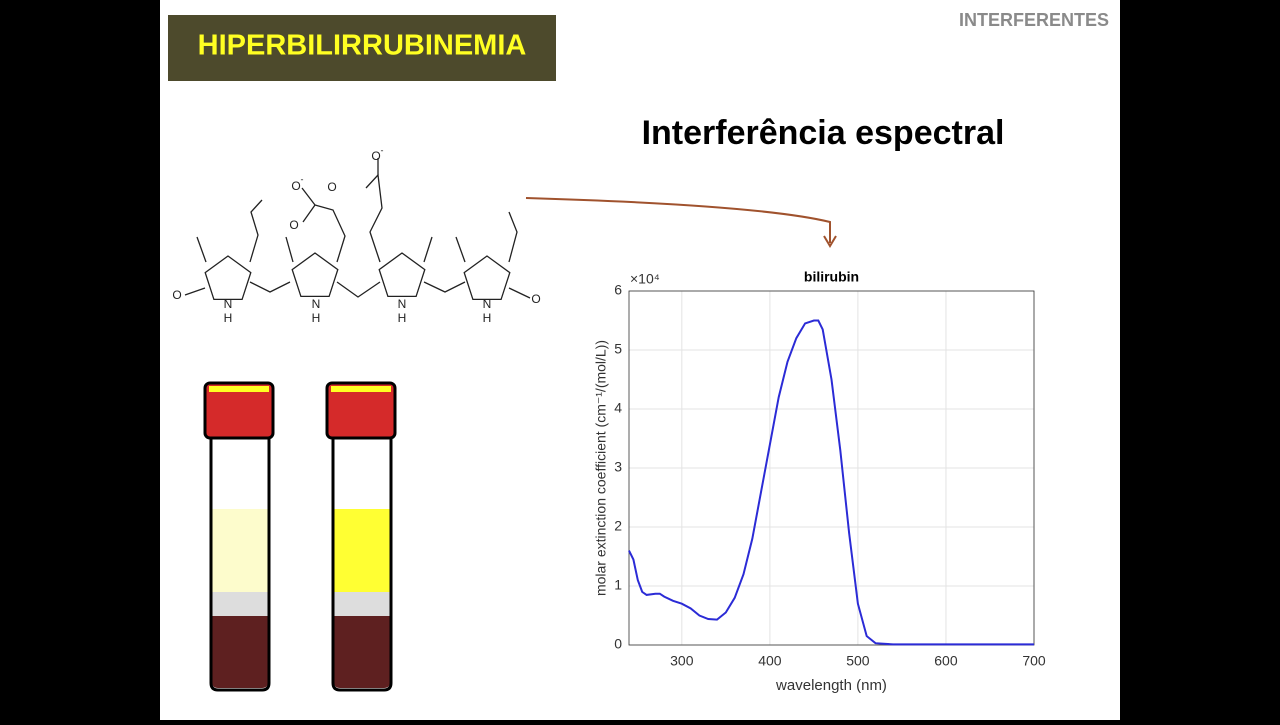  I want to click on molecule, so click(357, 229).